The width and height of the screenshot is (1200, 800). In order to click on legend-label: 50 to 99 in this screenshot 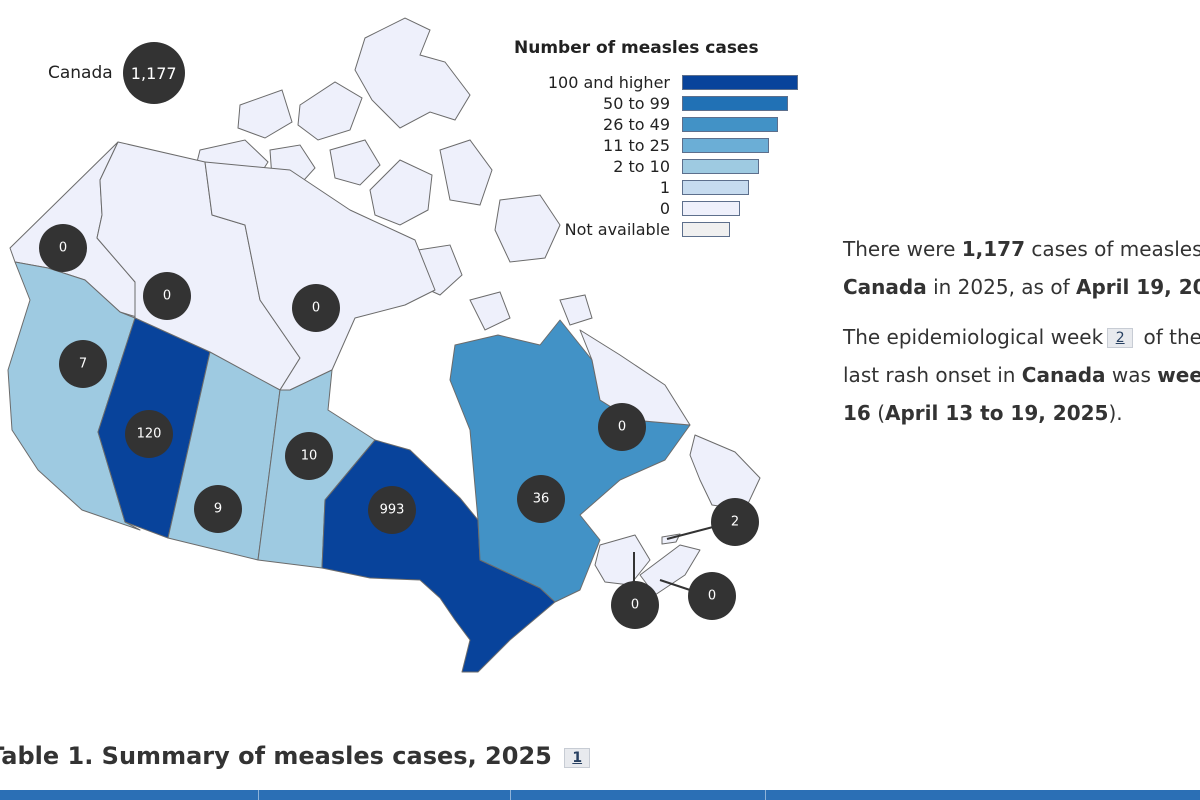, I will do `click(636, 103)`.